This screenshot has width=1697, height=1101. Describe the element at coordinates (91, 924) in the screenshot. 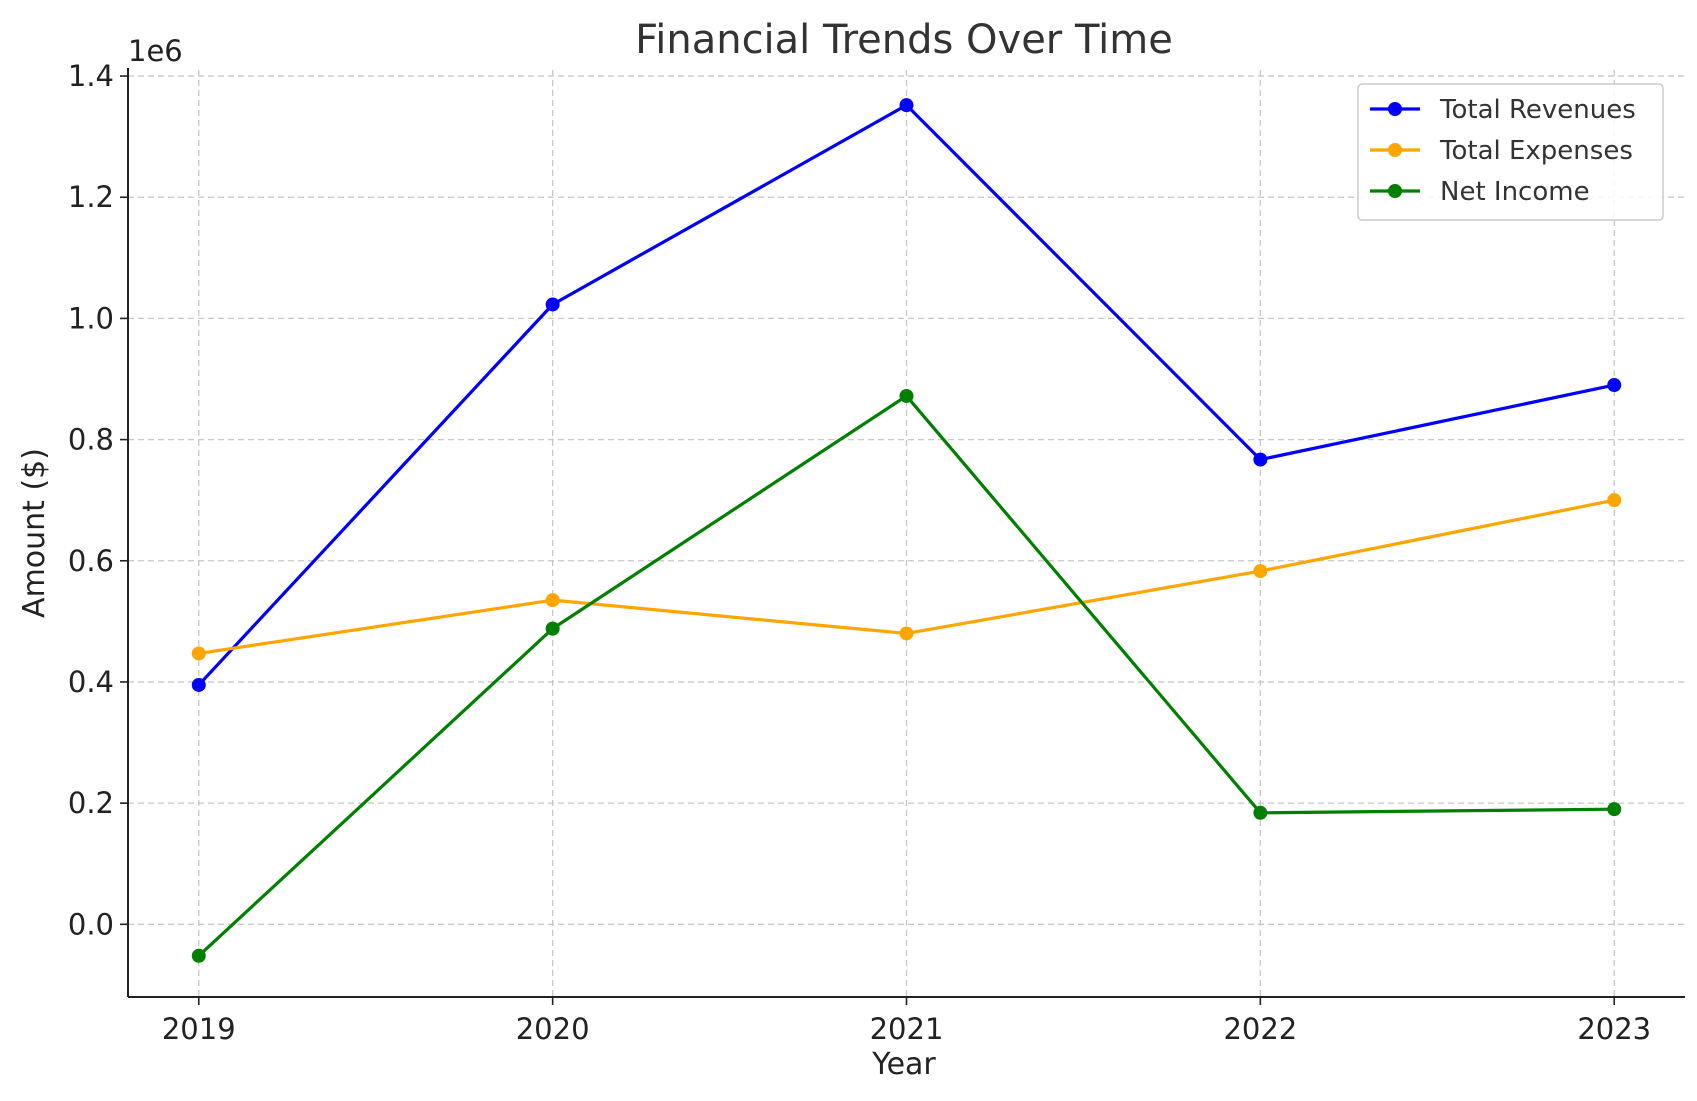

I see `y-tick-label: 0.0` at that location.